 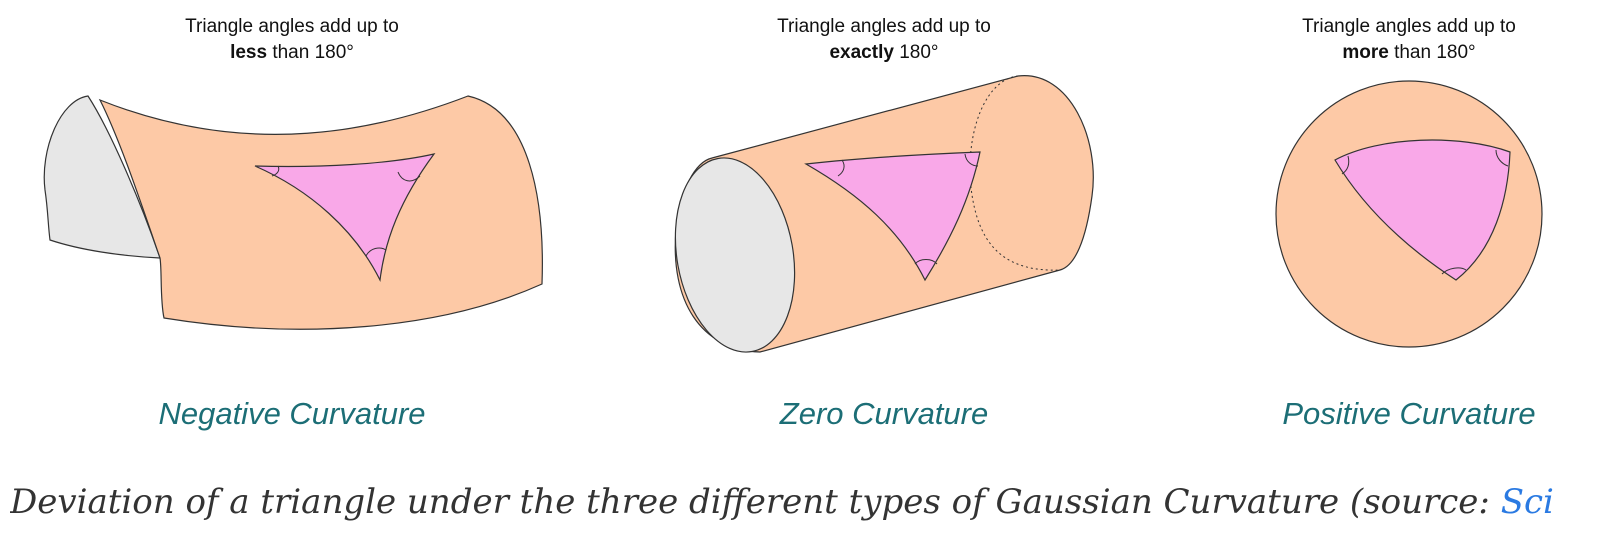 I want to click on heading-line2: exactly 180°, so click(x=884, y=53).